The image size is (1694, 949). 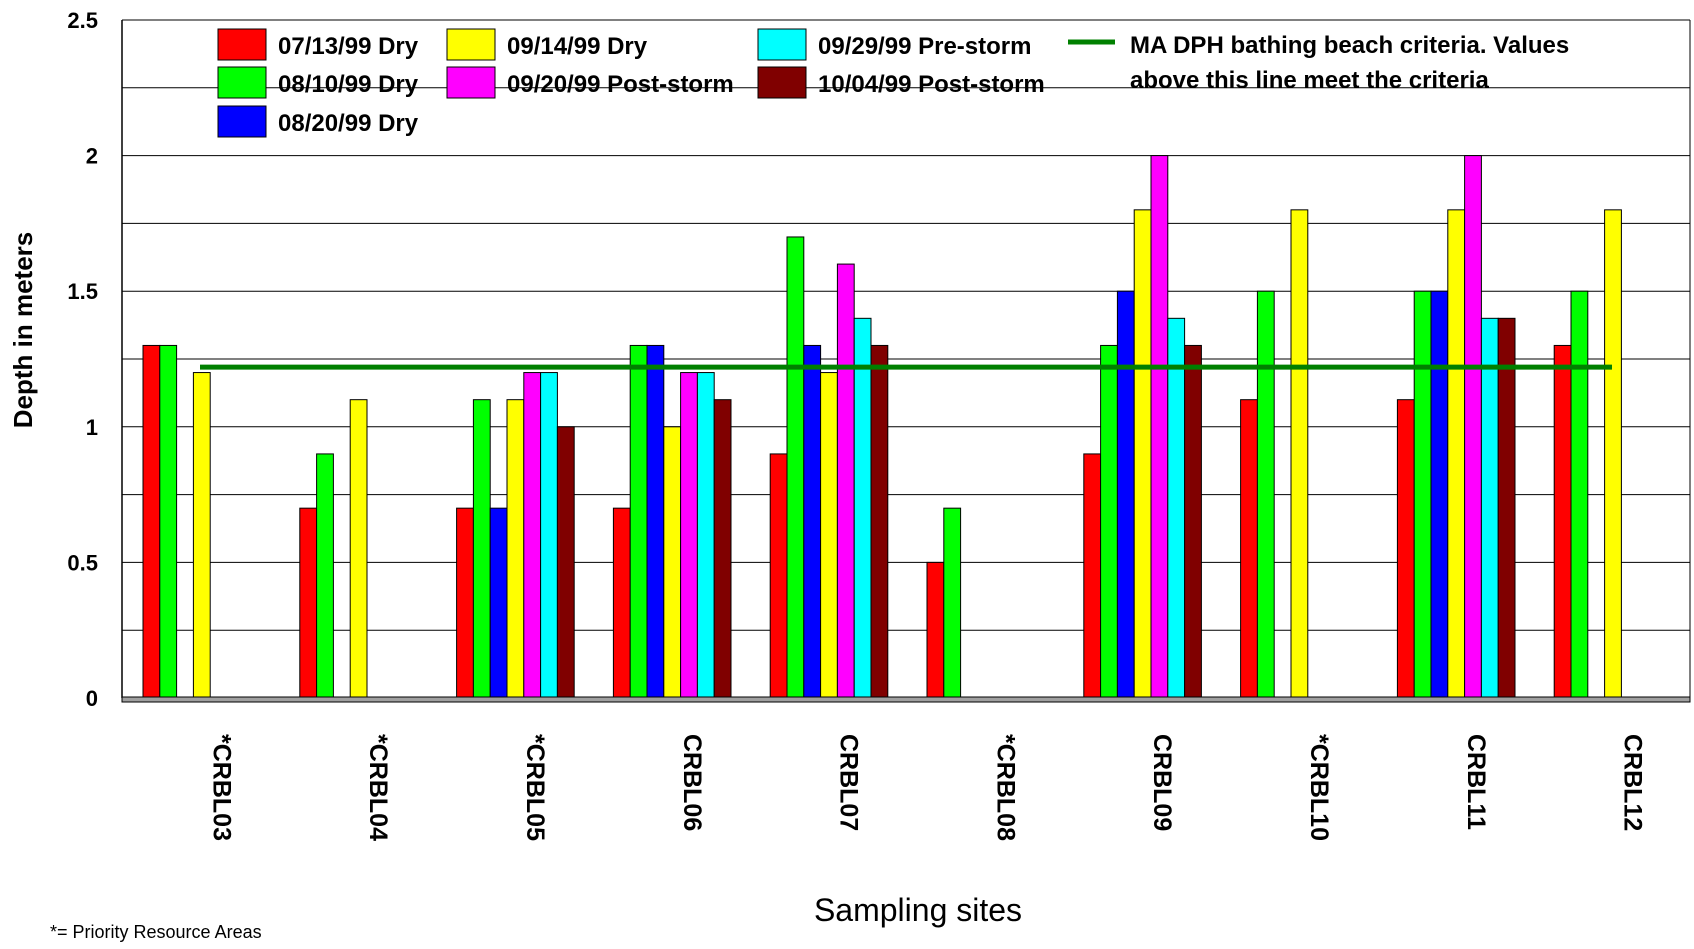 What do you see at coordinates (918, 910) in the screenshot?
I see `x-axis-title: Sampling sites` at bounding box center [918, 910].